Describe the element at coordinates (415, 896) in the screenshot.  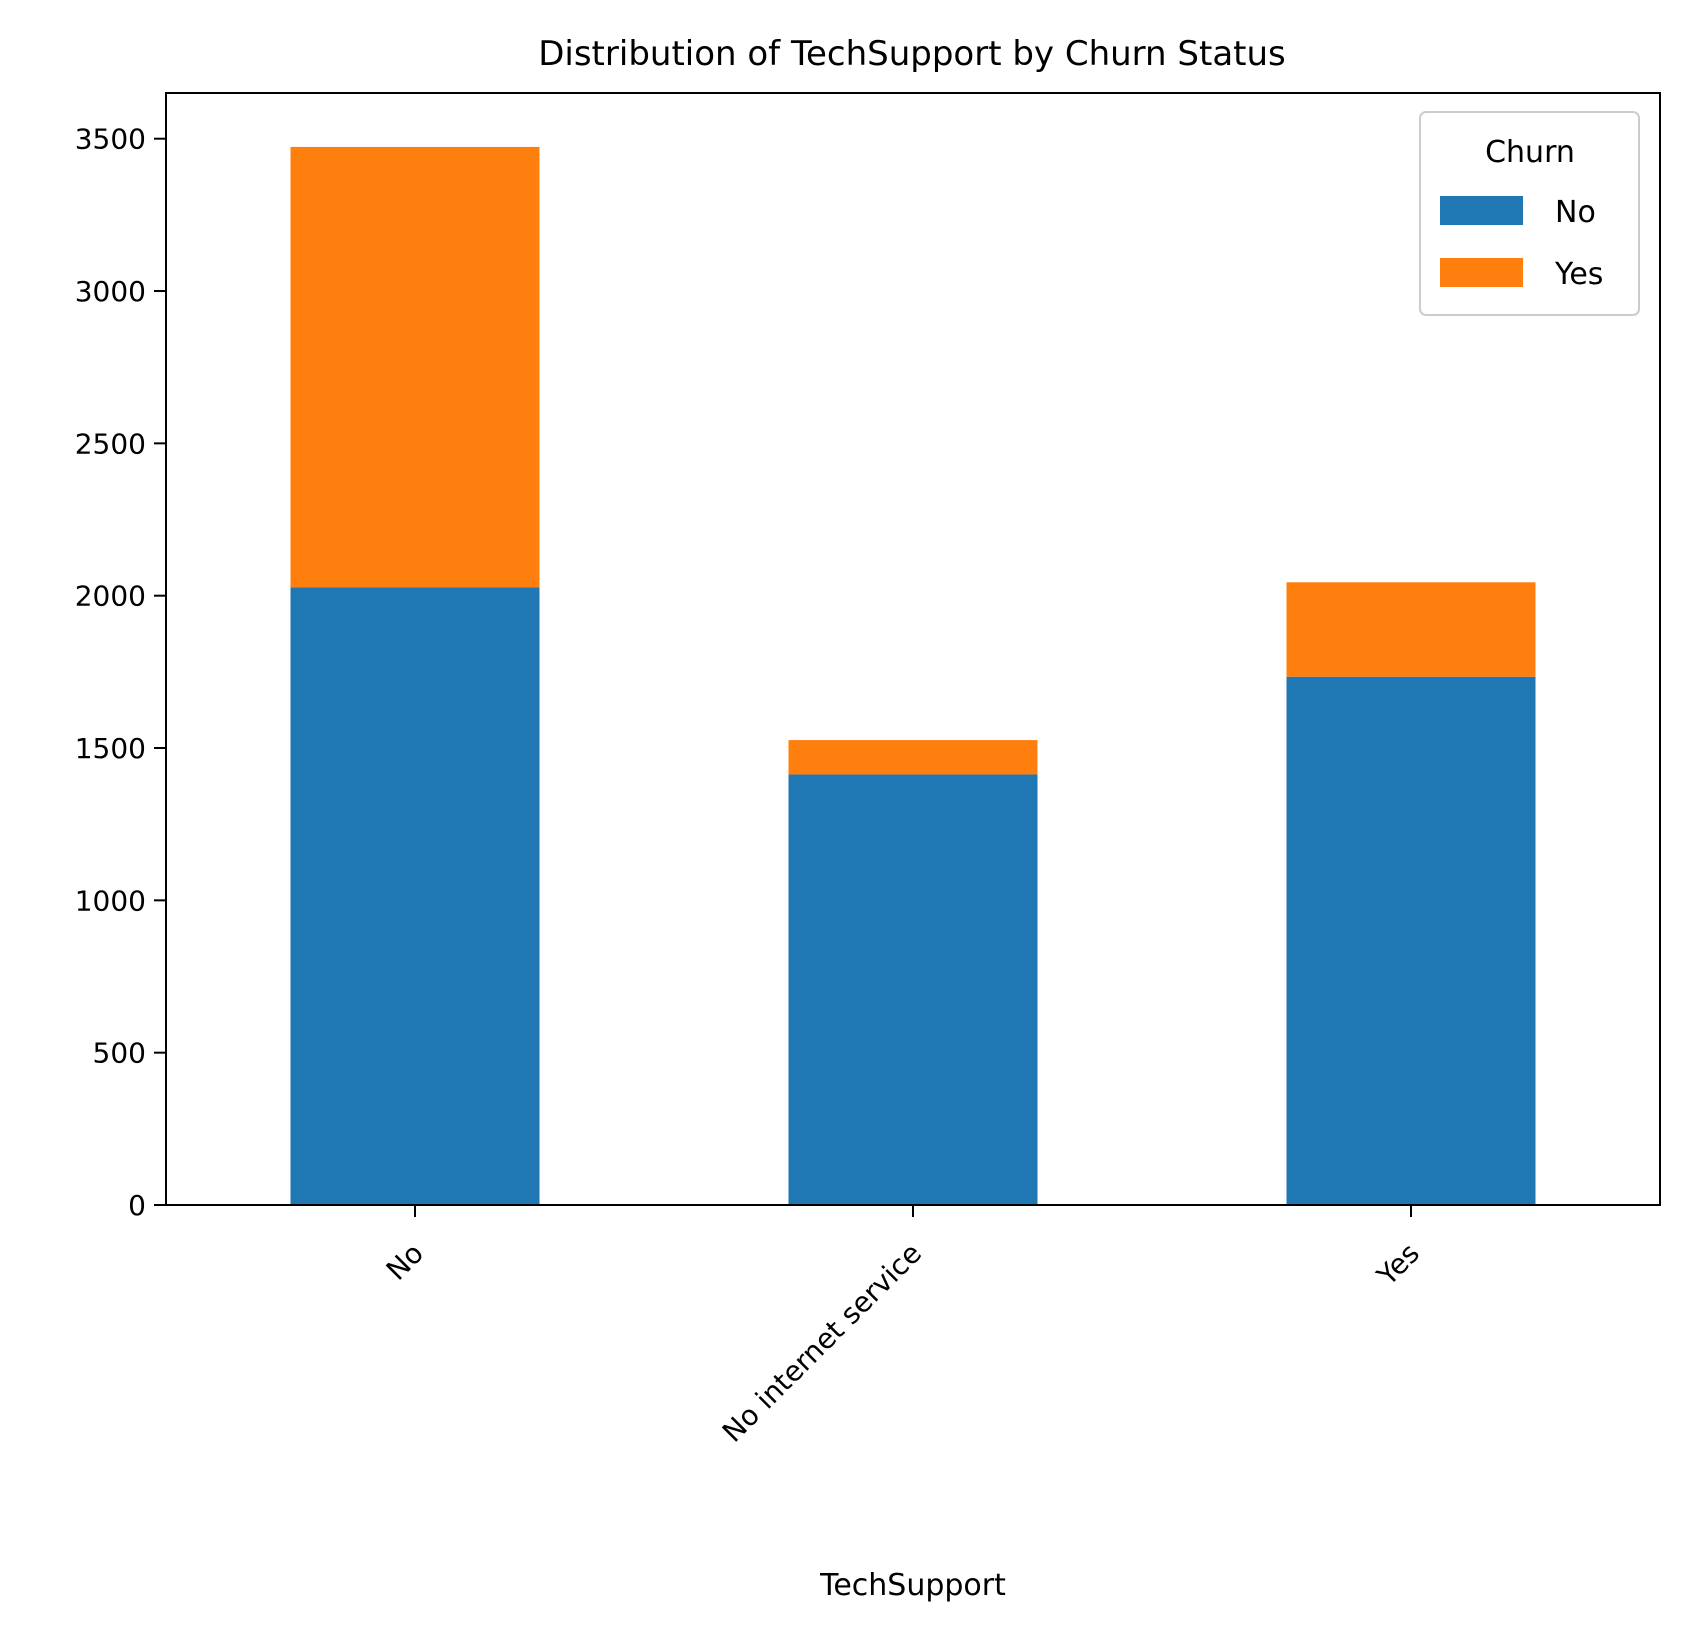
I see `bar-no-churn-no` at that location.